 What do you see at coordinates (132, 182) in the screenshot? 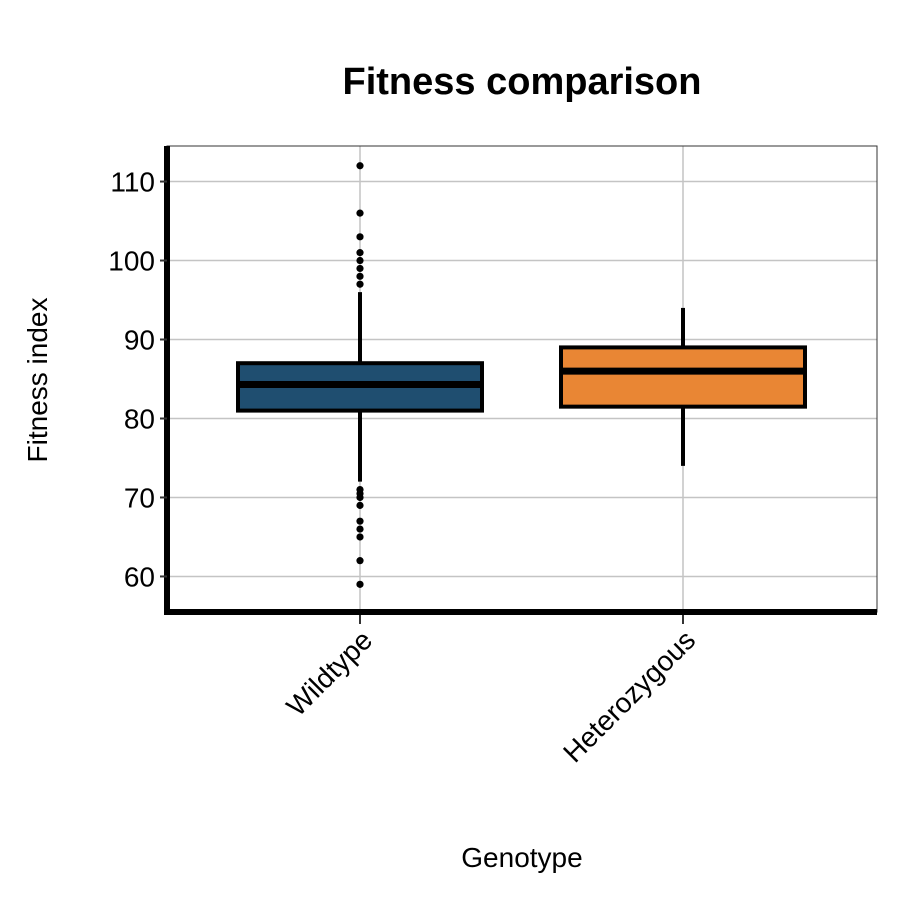
I see `y-tick-label: 110` at bounding box center [132, 182].